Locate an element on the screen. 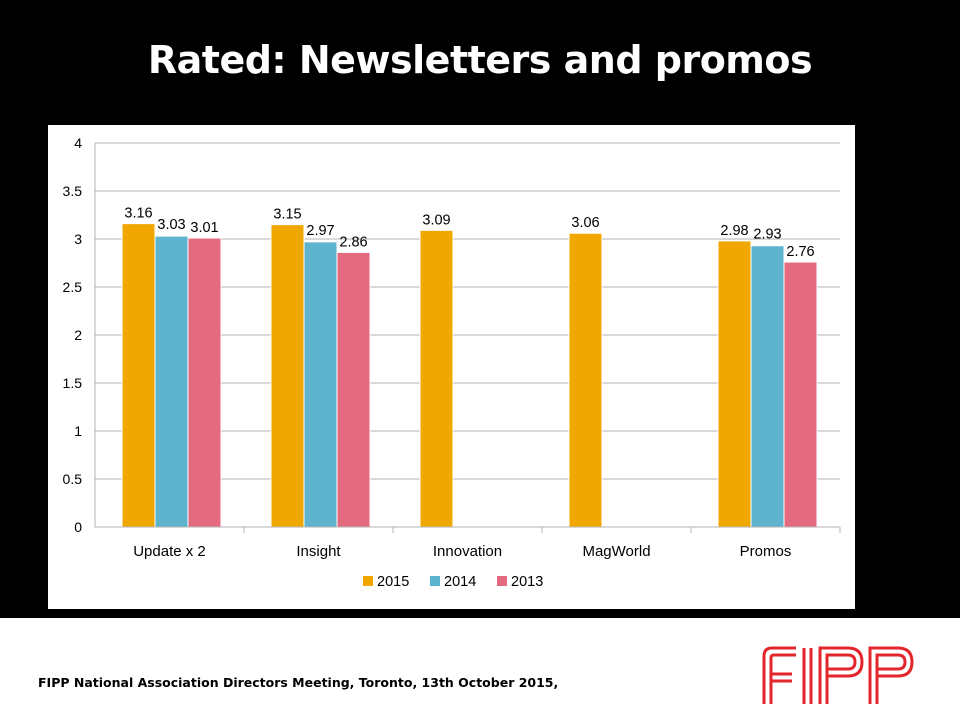 The width and height of the screenshot is (960, 720). y-tick-label: 0 is located at coordinates (78, 527).